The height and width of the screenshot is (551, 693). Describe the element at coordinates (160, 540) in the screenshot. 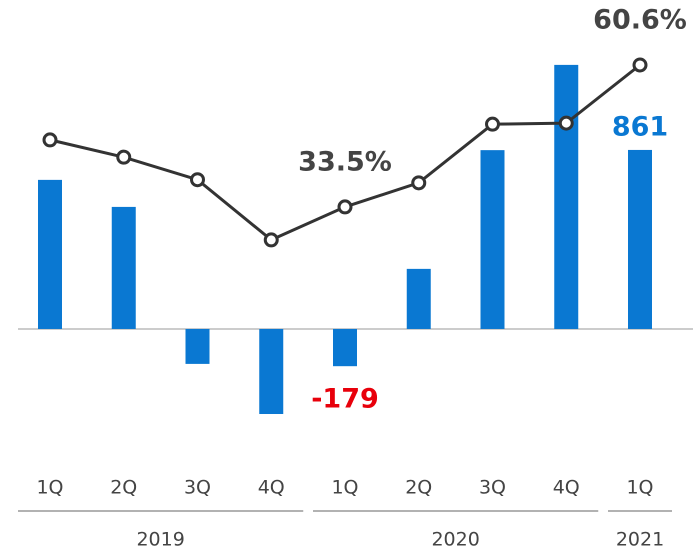

I see `group-label: 2019` at that location.